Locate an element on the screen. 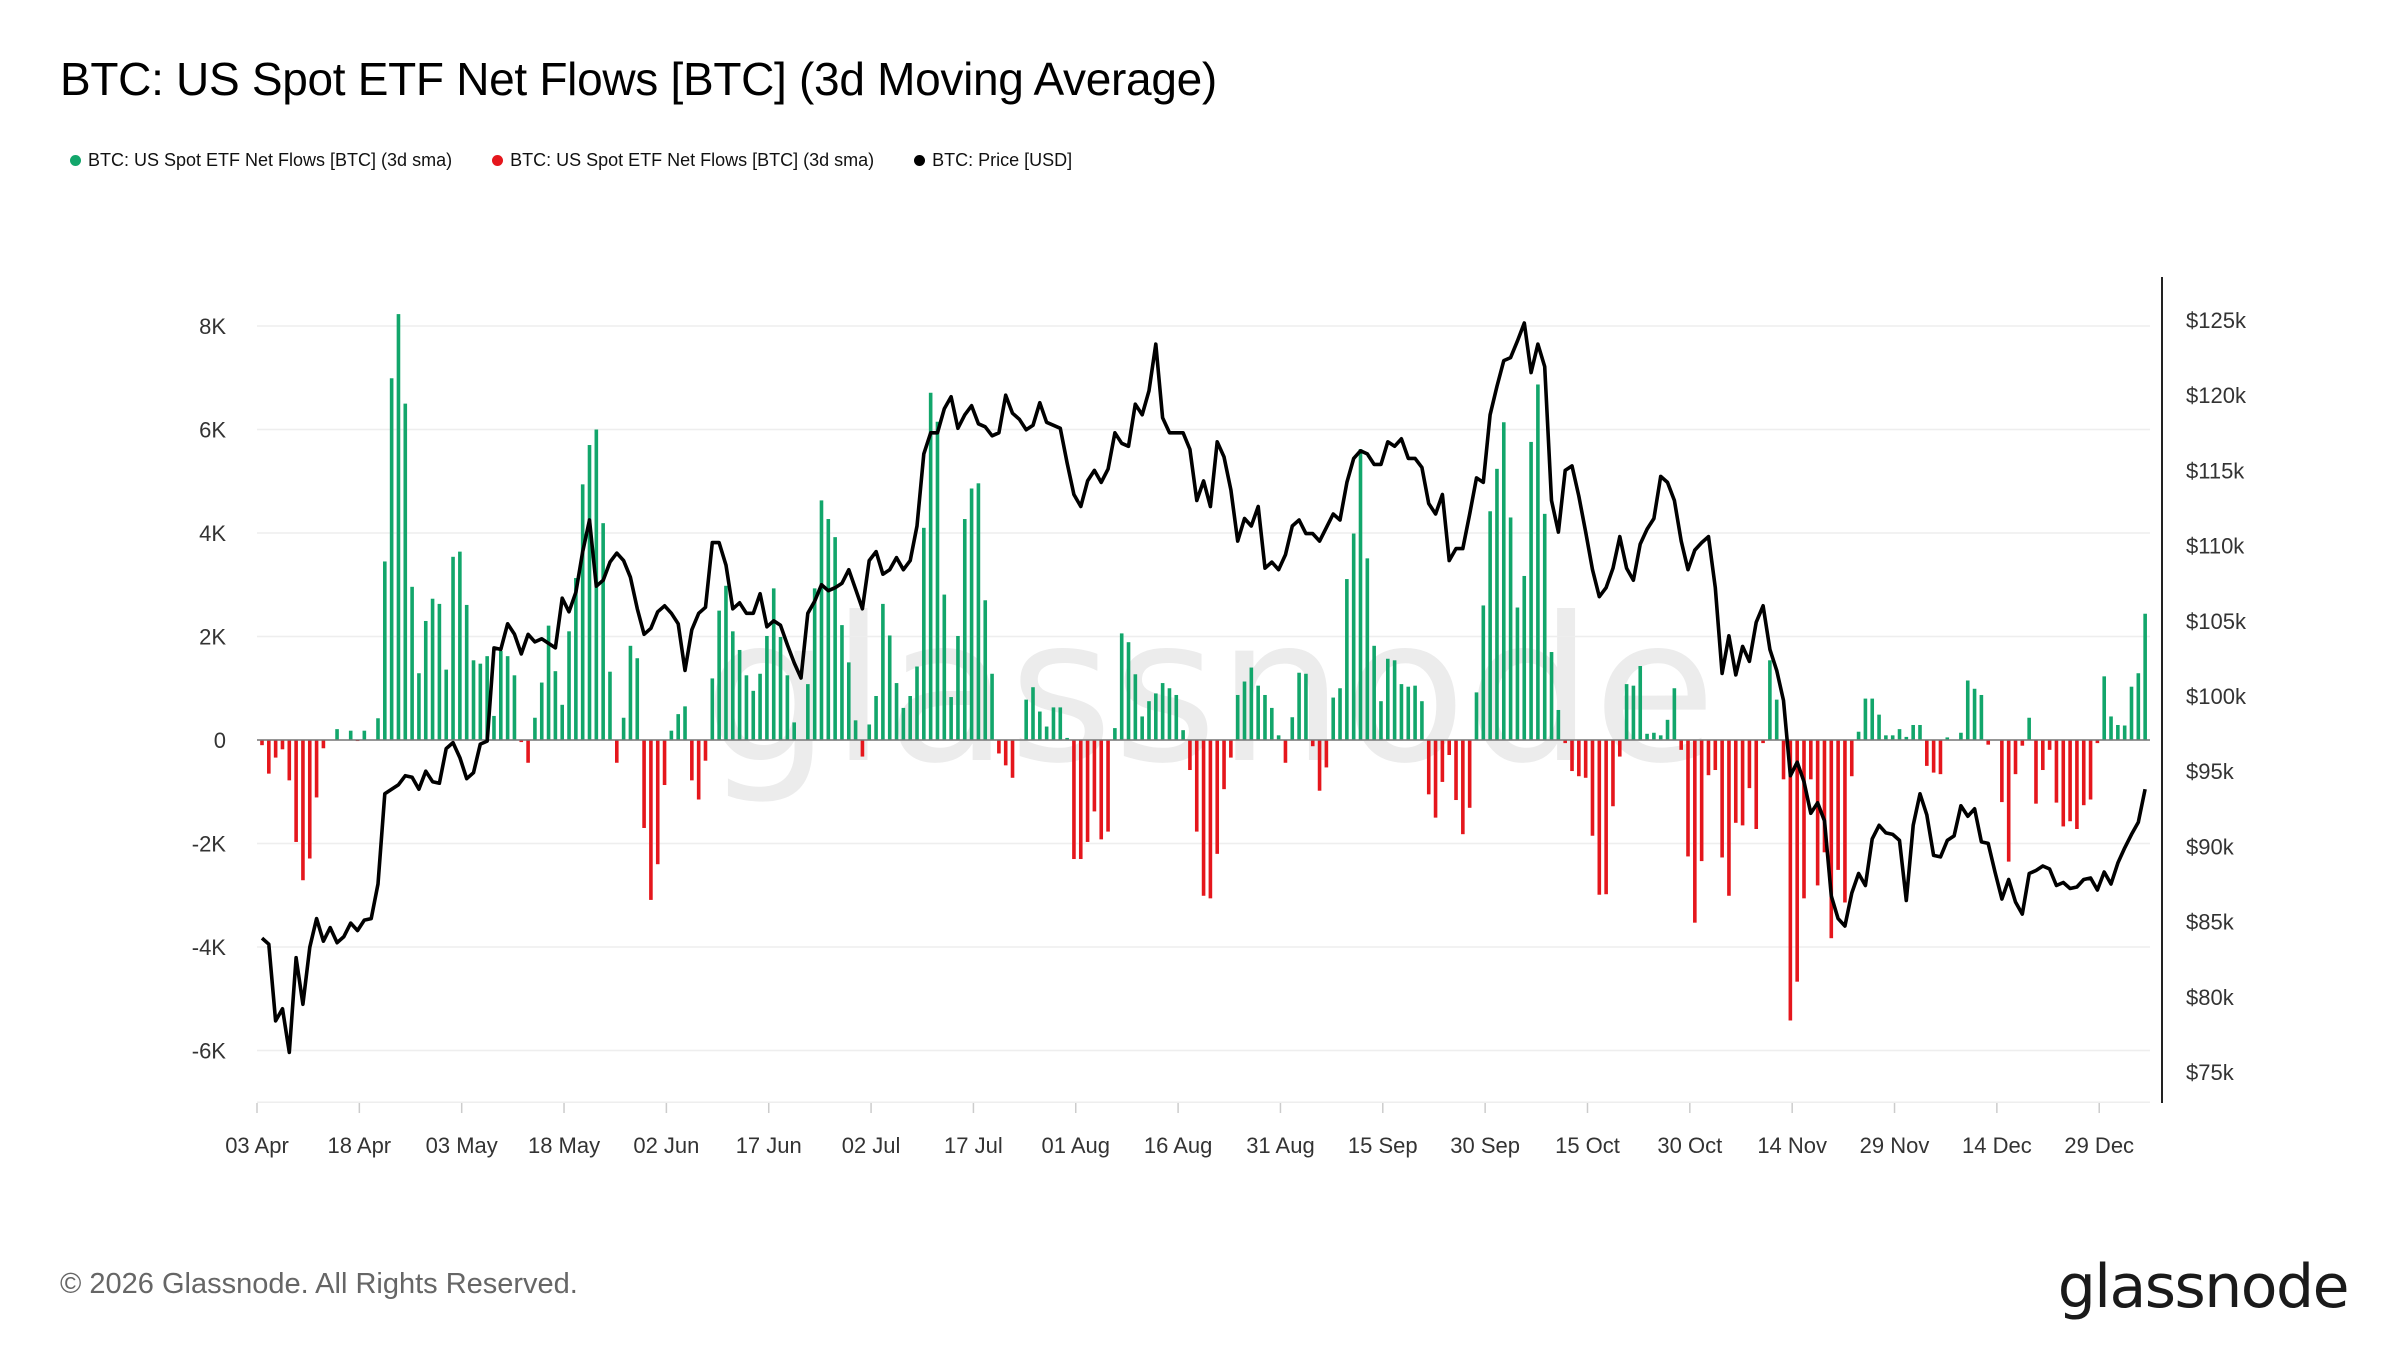  right-tick-label: $75k is located at coordinates (2210, 1072).